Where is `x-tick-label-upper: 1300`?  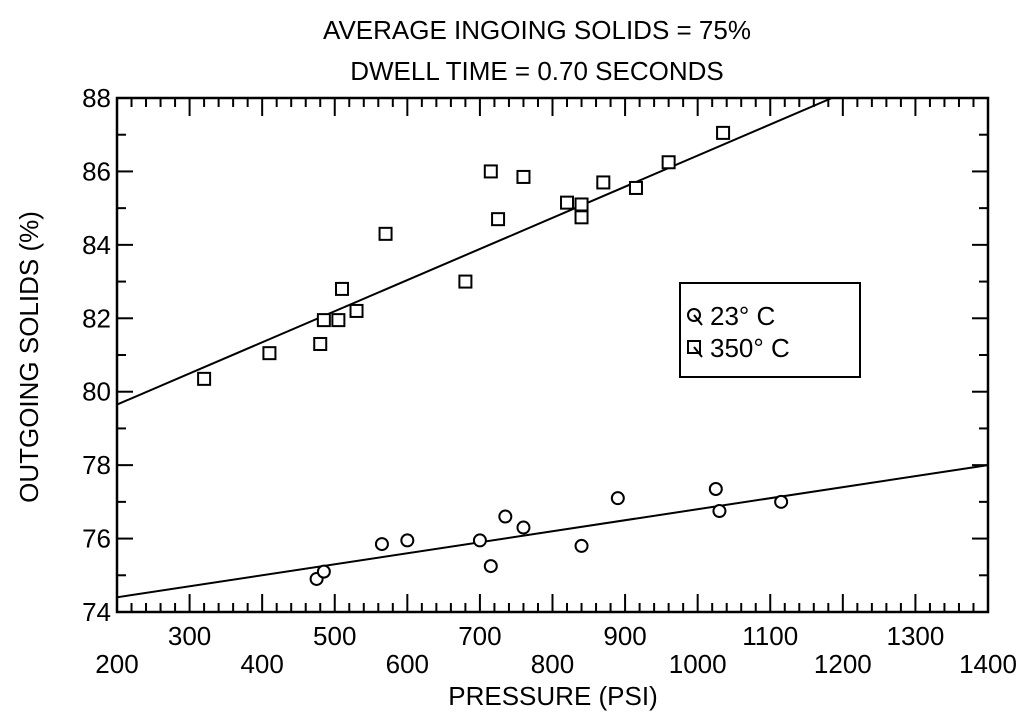 x-tick-label-upper: 1300 is located at coordinates (915, 636).